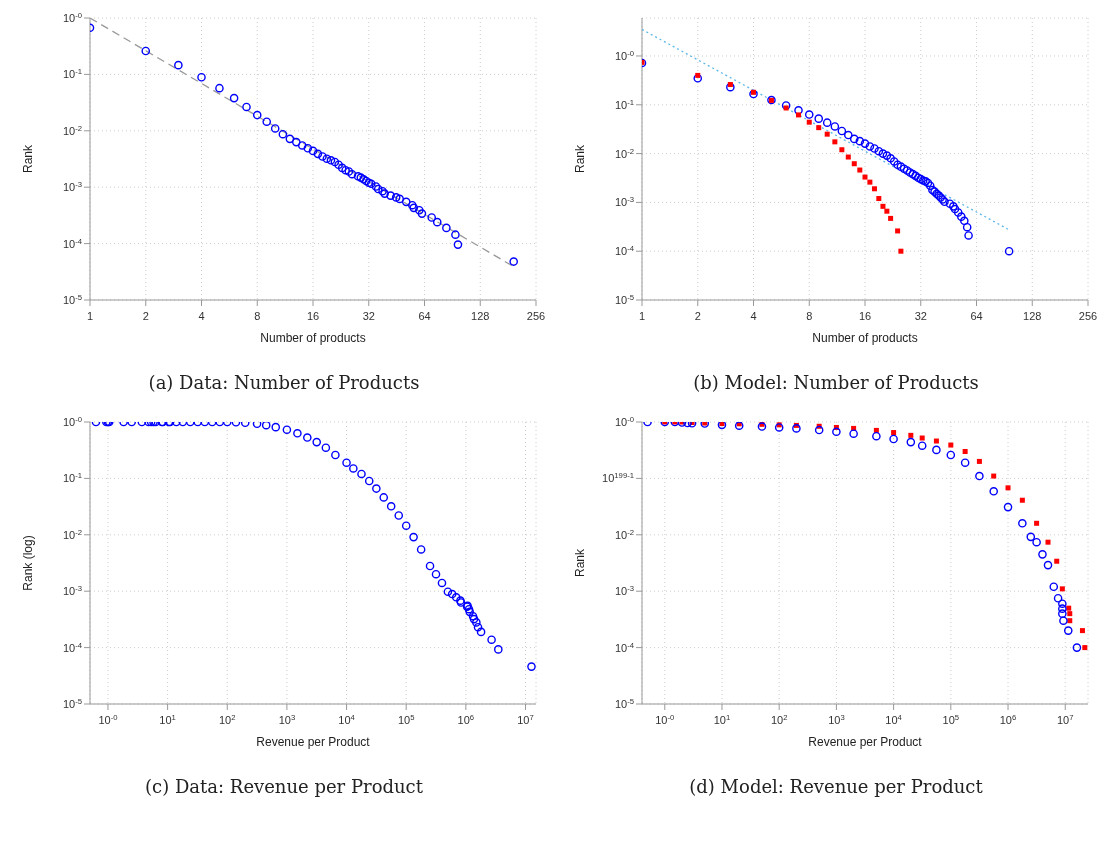  Describe the element at coordinates (284, 787) in the screenshot. I see `text: (c) Data: Revenue per Product` at that location.